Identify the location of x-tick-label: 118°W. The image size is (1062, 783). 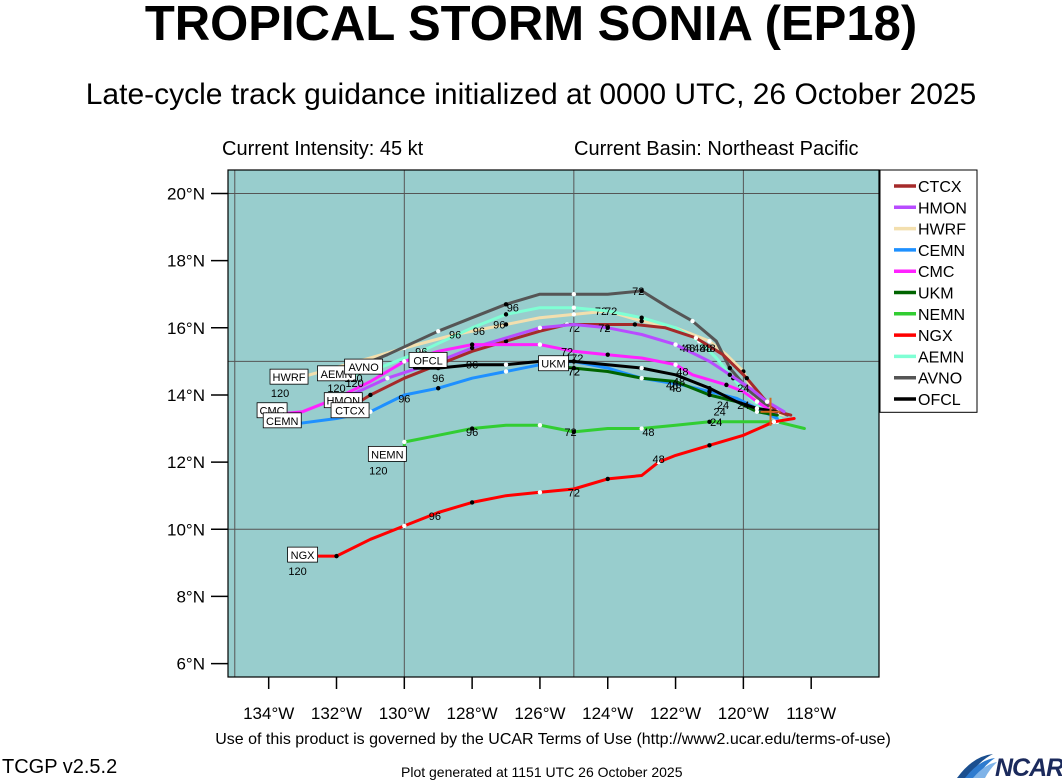
(811, 713).